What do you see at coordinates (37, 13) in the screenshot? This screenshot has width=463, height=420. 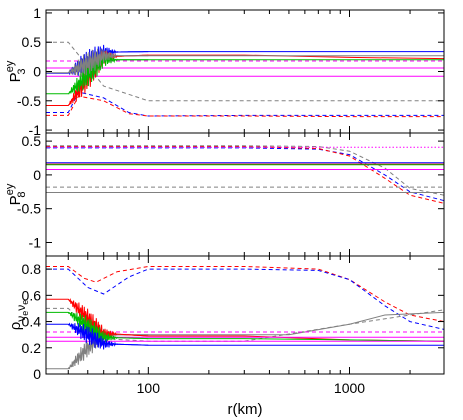 I see `y-tick-label: 1` at bounding box center [37, 13].